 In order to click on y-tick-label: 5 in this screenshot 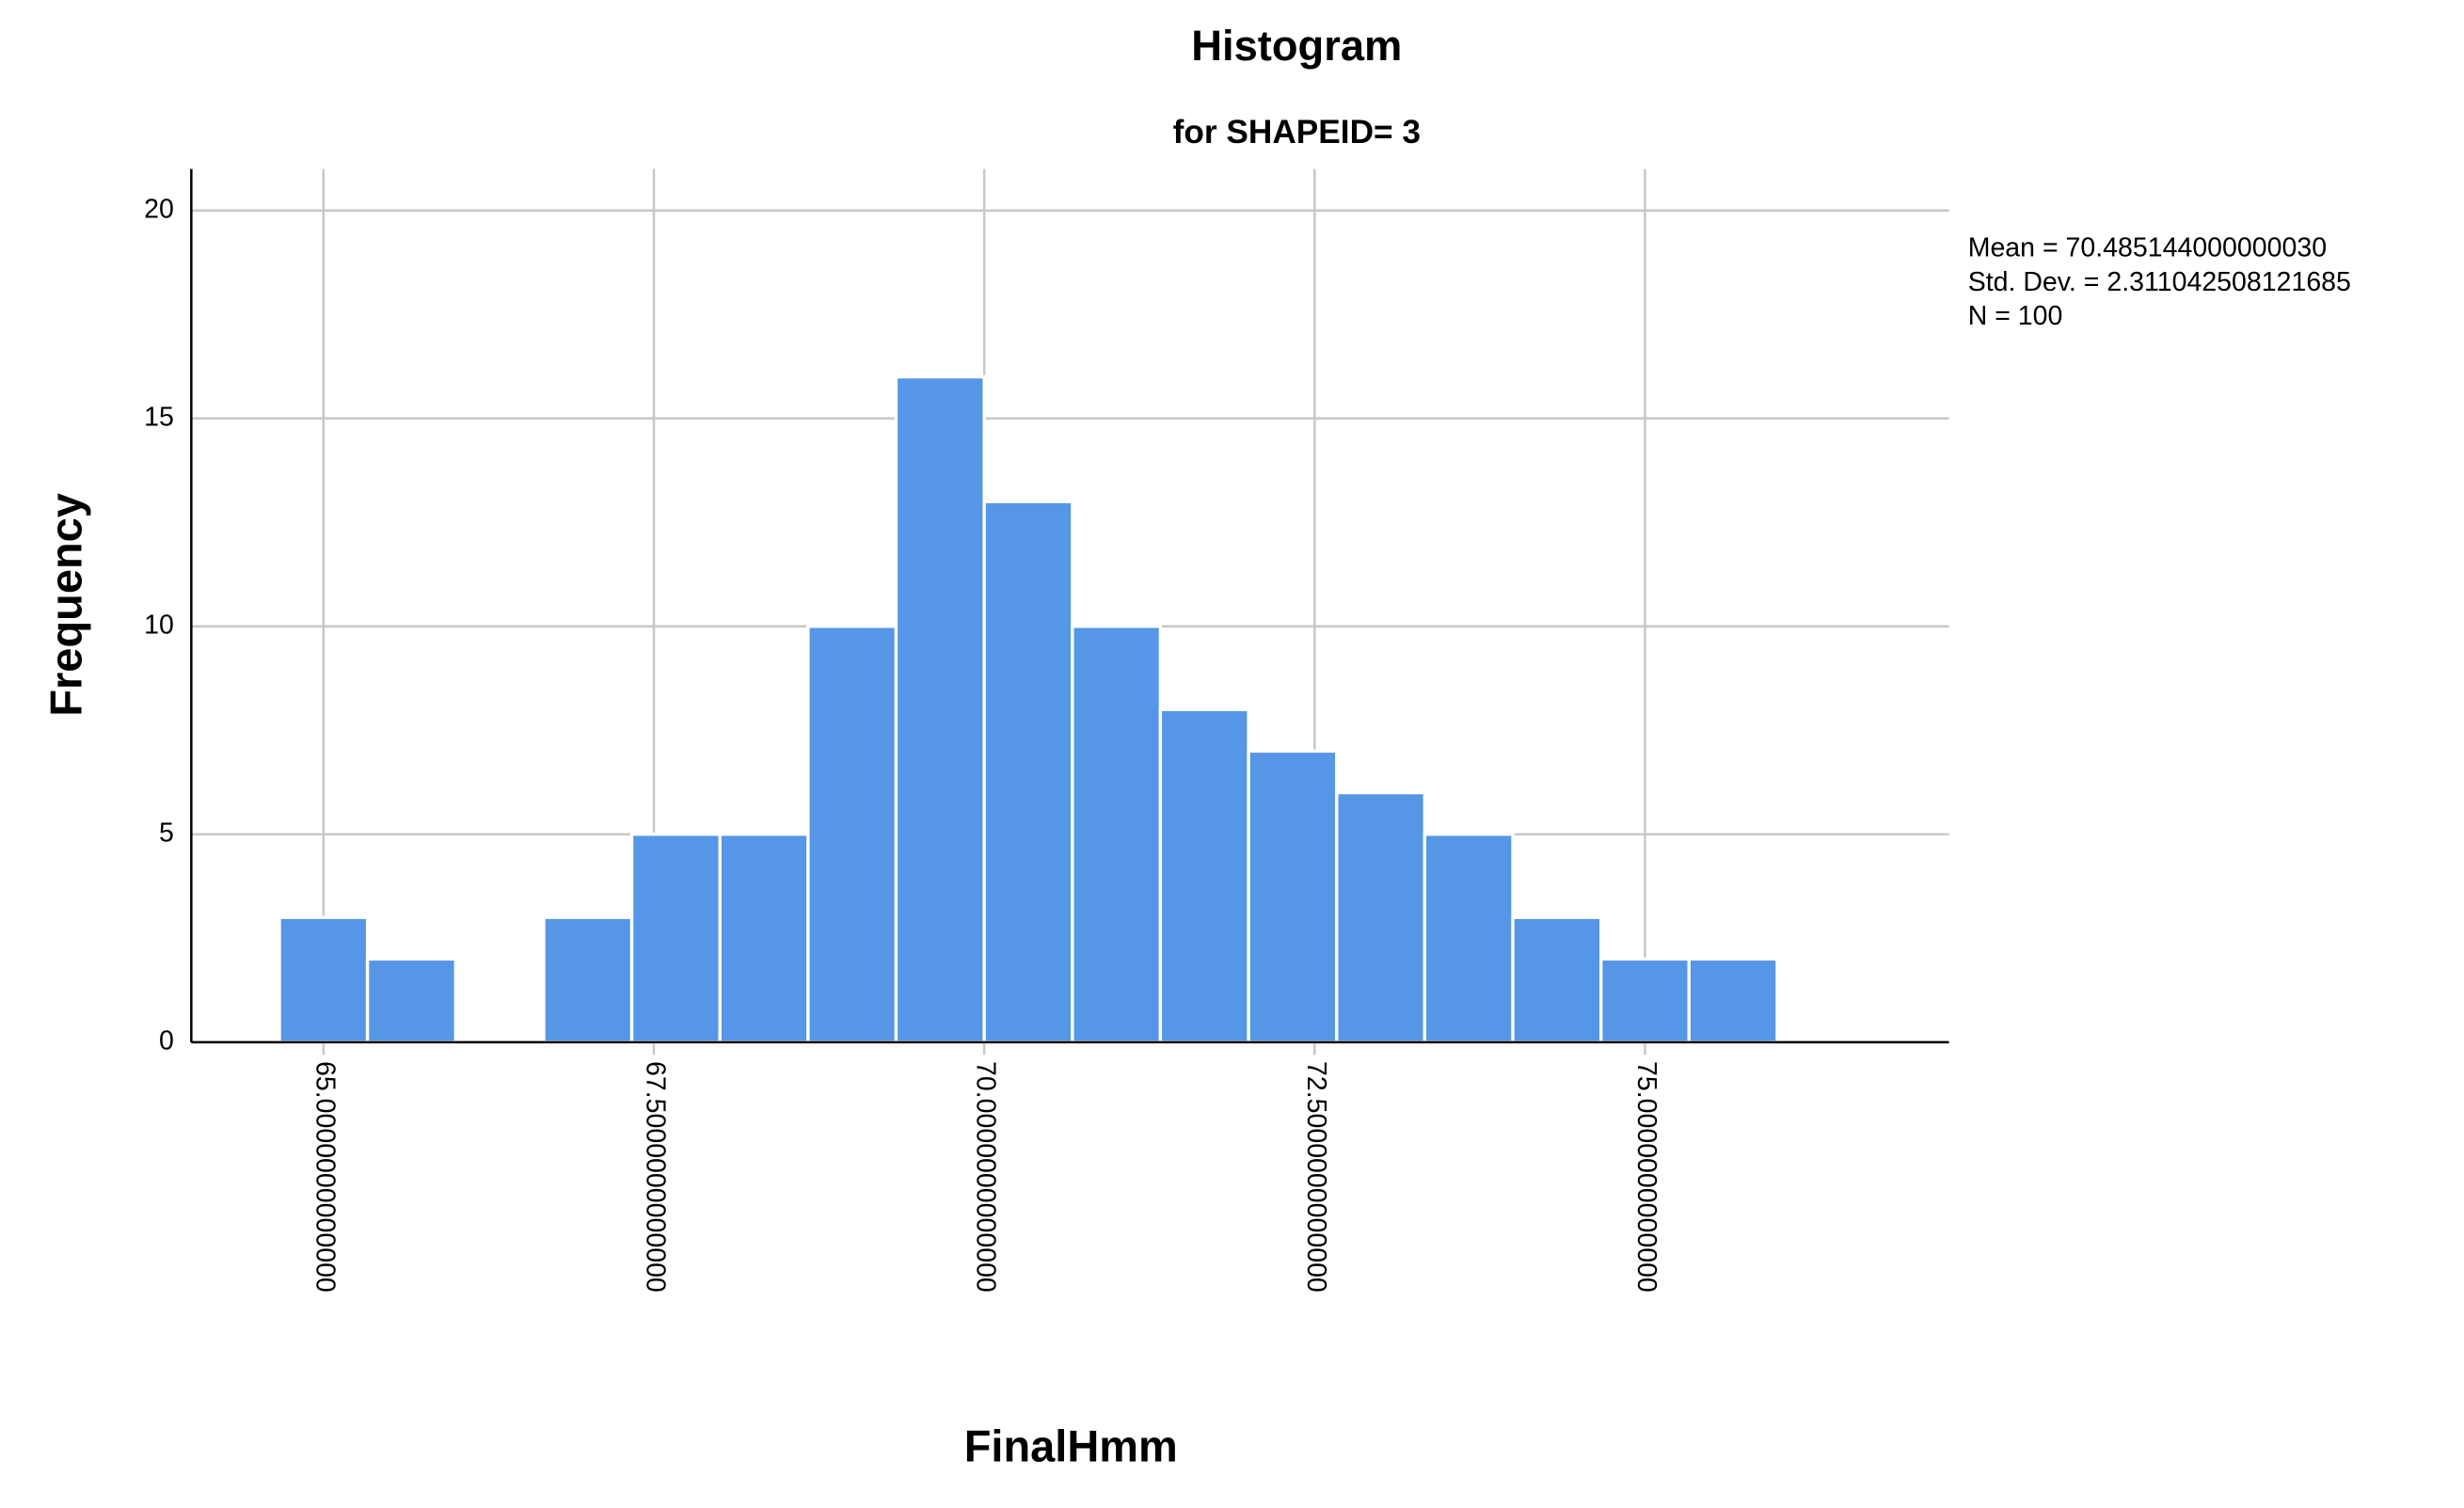, I will do `click(166, 832)`.